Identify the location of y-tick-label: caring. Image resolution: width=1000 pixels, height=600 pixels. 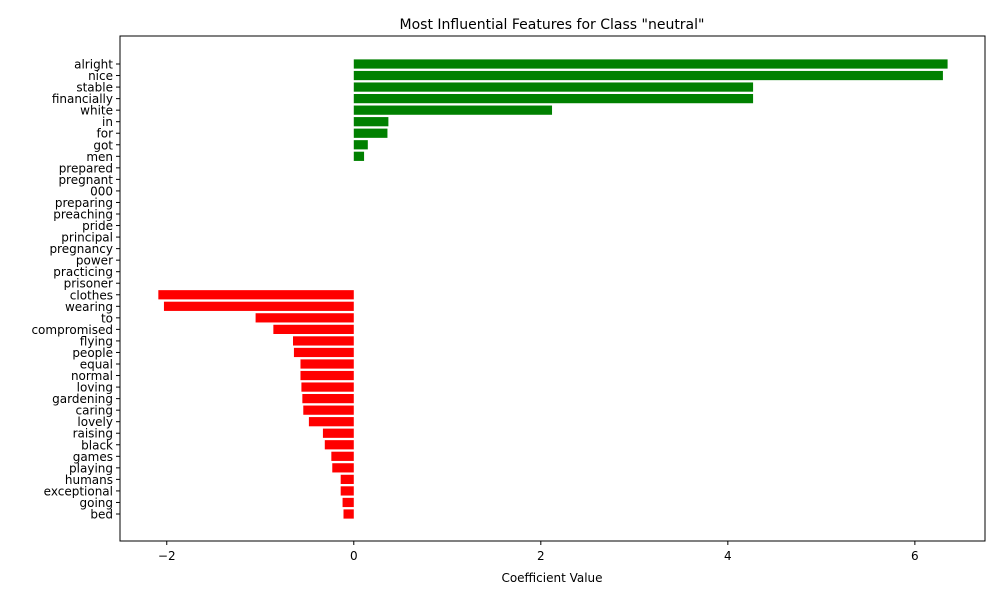
(94, 411).